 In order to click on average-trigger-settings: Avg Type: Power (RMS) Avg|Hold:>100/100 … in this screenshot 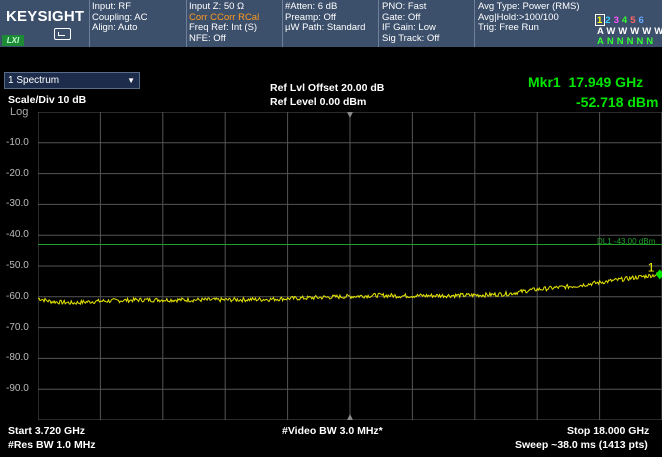, I will do `click(529, 17)`.